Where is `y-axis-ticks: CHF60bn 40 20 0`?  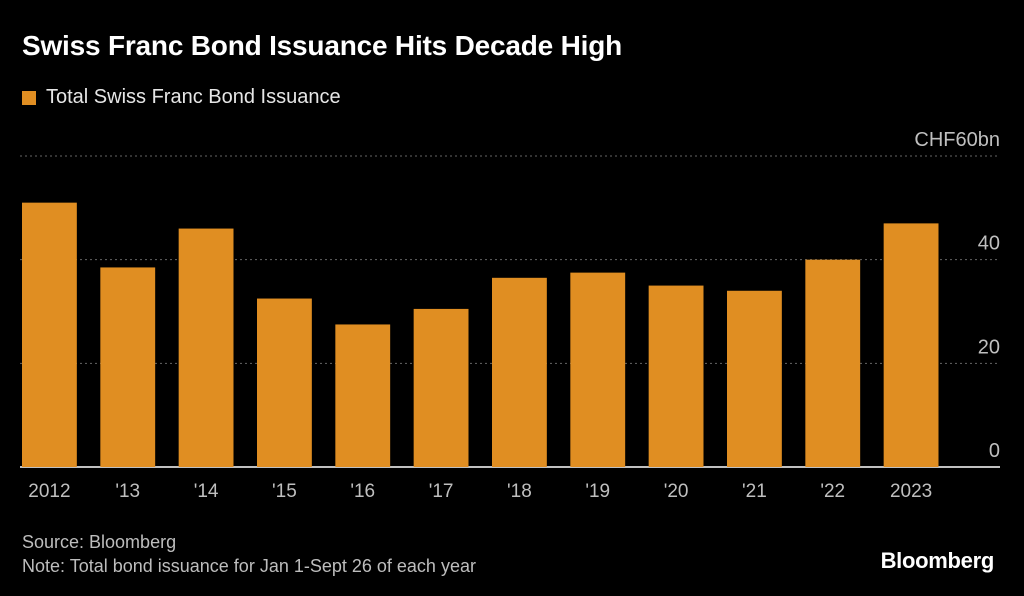 y-axis-ticks: CHF60bn 40 20 0 is located at coordinates (957, 295).